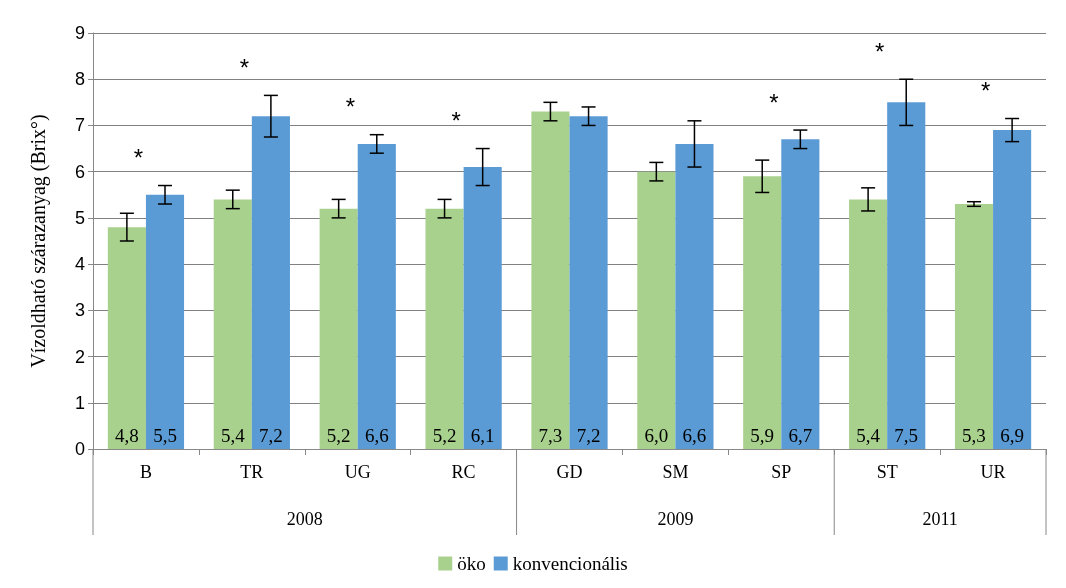  Describe the element at coordinates (79, 402) in the screenshot. I see `y-tick-label: 1` at that location.